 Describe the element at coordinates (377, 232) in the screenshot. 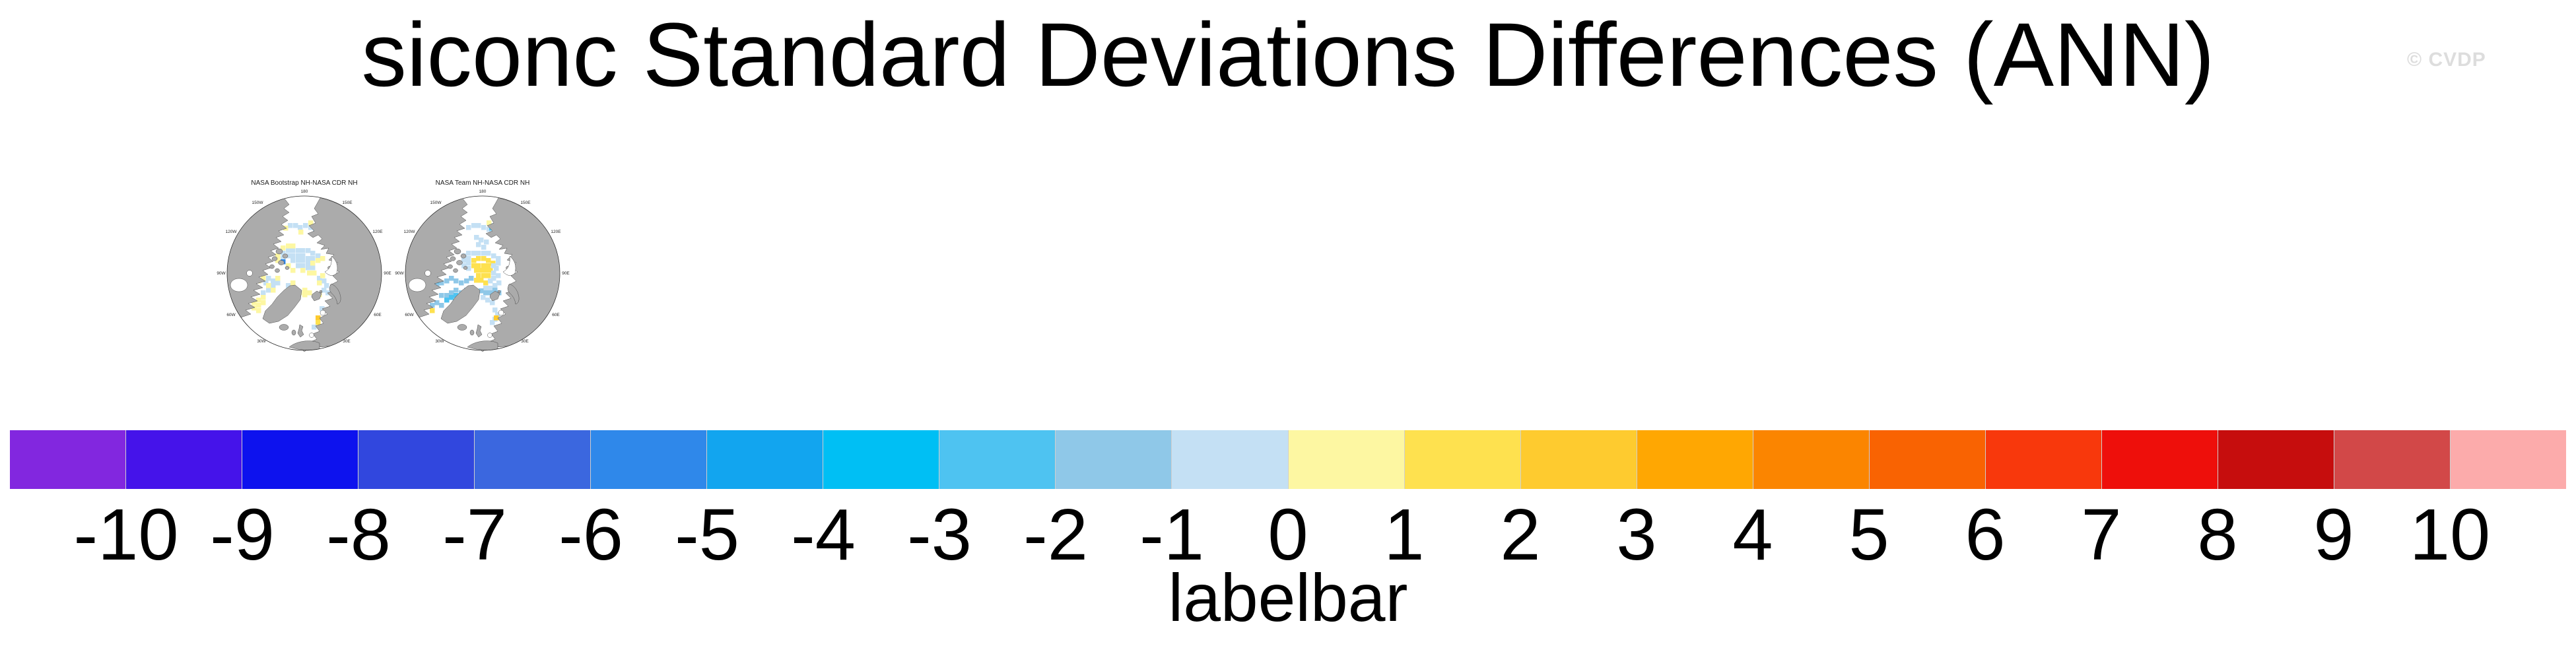

I see `lon-label: 120E` at that location.